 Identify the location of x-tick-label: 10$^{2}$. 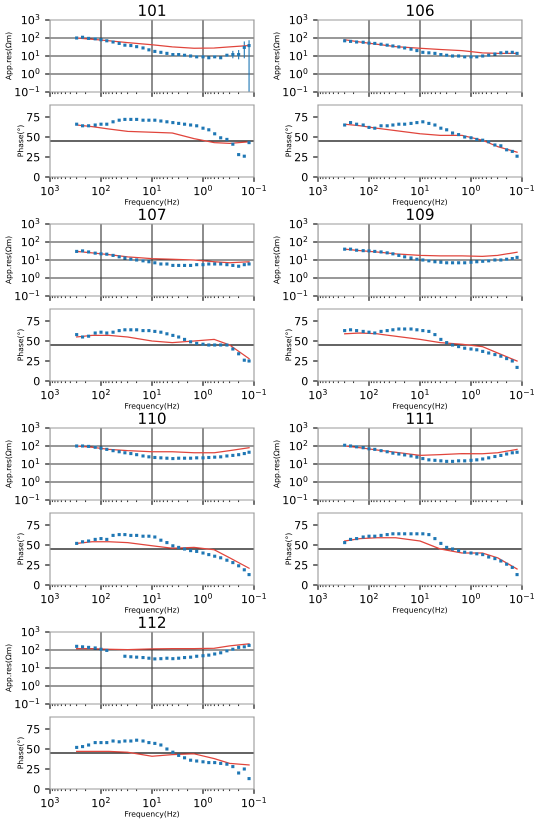
(101, 190).